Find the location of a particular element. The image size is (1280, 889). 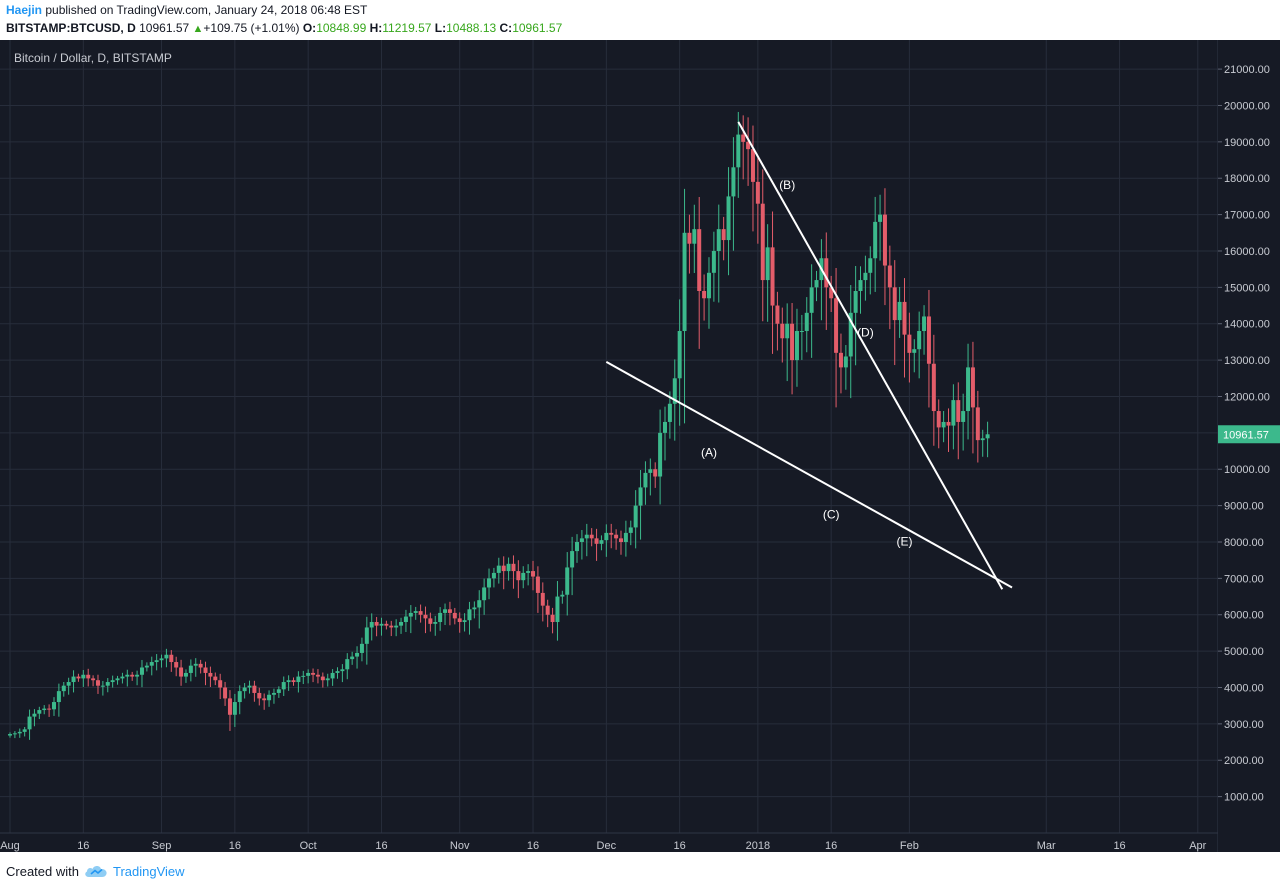

trendline-upper is located at coordinates (870, 355).